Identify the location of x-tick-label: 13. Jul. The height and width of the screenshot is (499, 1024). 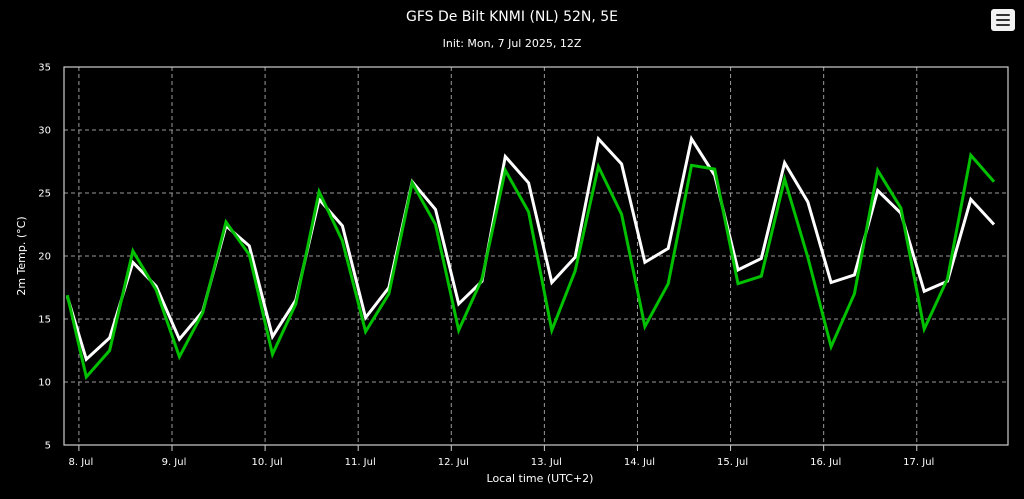
(546, 462).